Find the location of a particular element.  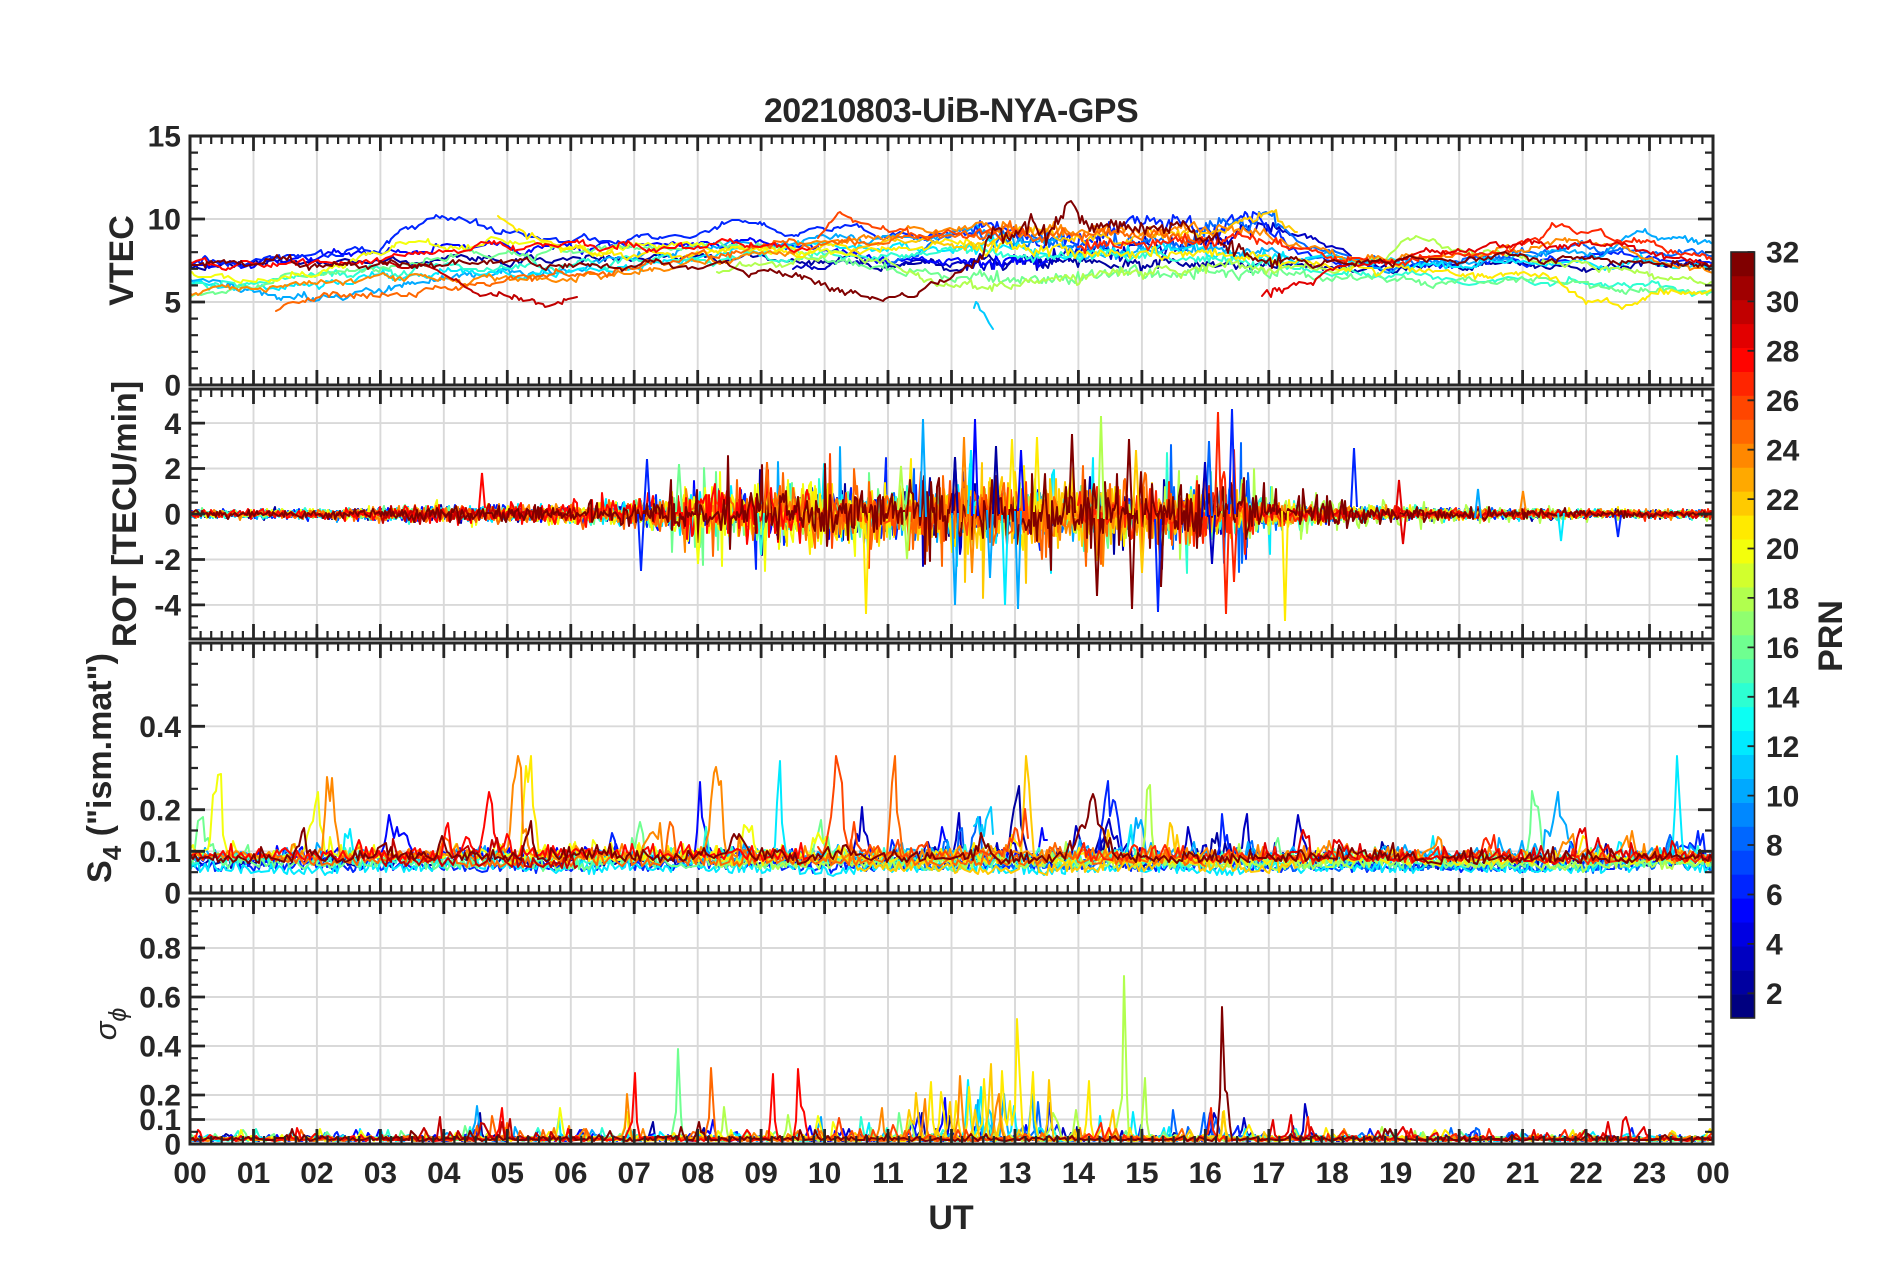

svg-text: 01 is located at coordinates (253, 1173).